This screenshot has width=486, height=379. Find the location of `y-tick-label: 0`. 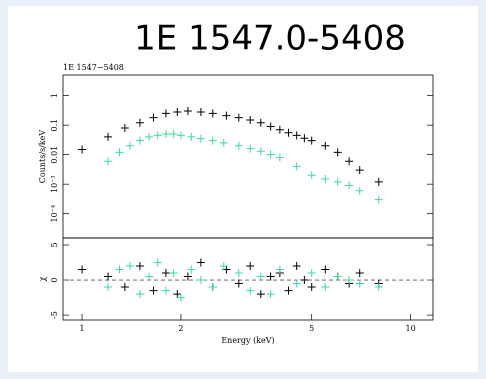

y-tick-label: 0 is located at coordinates (54, 280).